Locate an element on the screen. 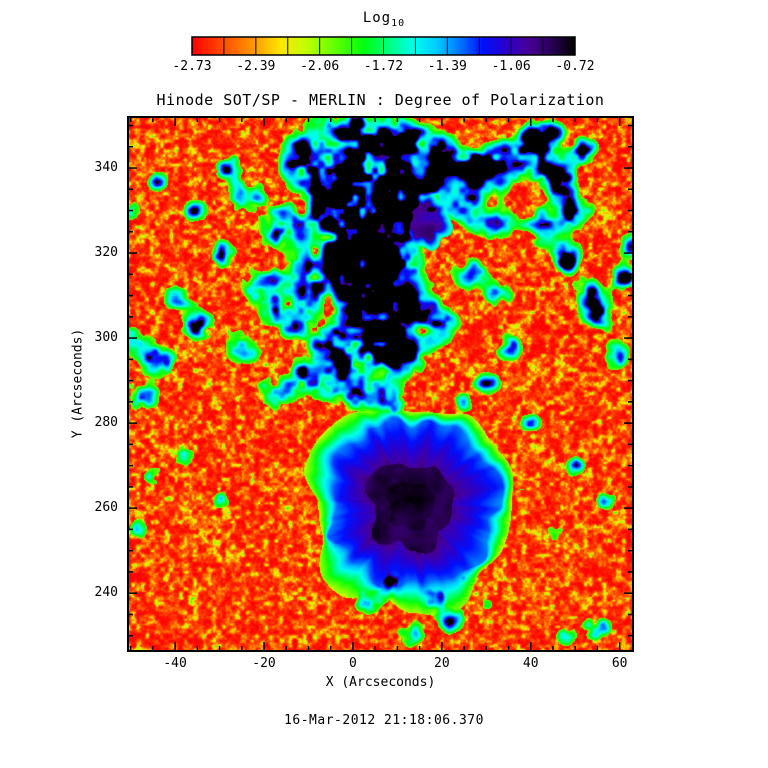 The height and width of the screenshot is (768, 768). colorbar-tick-label: -2.73 is located at coordinates (192, 66).